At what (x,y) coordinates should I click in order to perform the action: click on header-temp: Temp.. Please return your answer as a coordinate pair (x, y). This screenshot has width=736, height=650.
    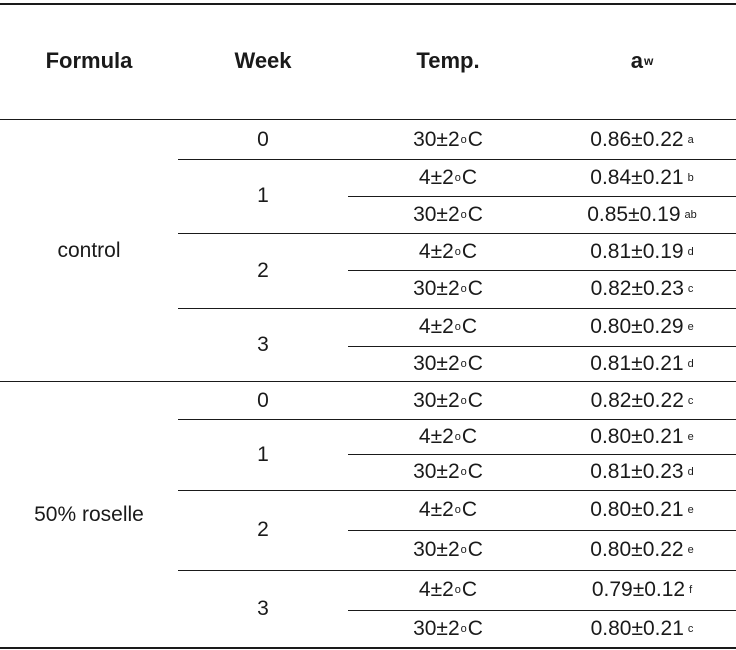
    Looking at the image, I should click on (448, 60).